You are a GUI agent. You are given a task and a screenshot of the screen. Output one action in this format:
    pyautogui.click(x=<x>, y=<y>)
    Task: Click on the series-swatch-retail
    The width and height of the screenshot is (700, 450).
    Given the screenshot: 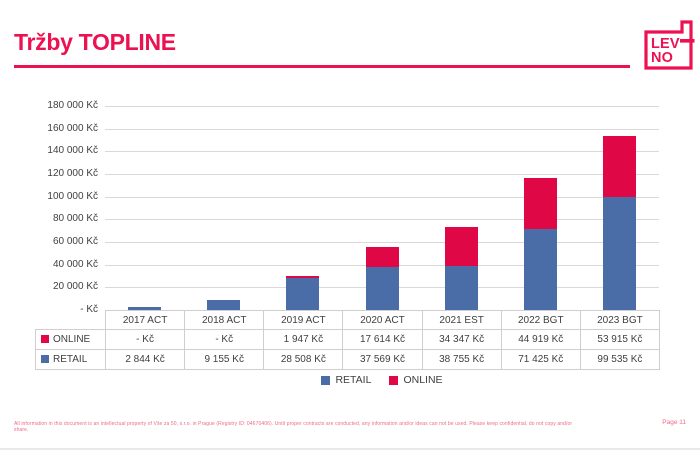 What is the action you would take?
    pyautogui.click(x=45, y=359)
    